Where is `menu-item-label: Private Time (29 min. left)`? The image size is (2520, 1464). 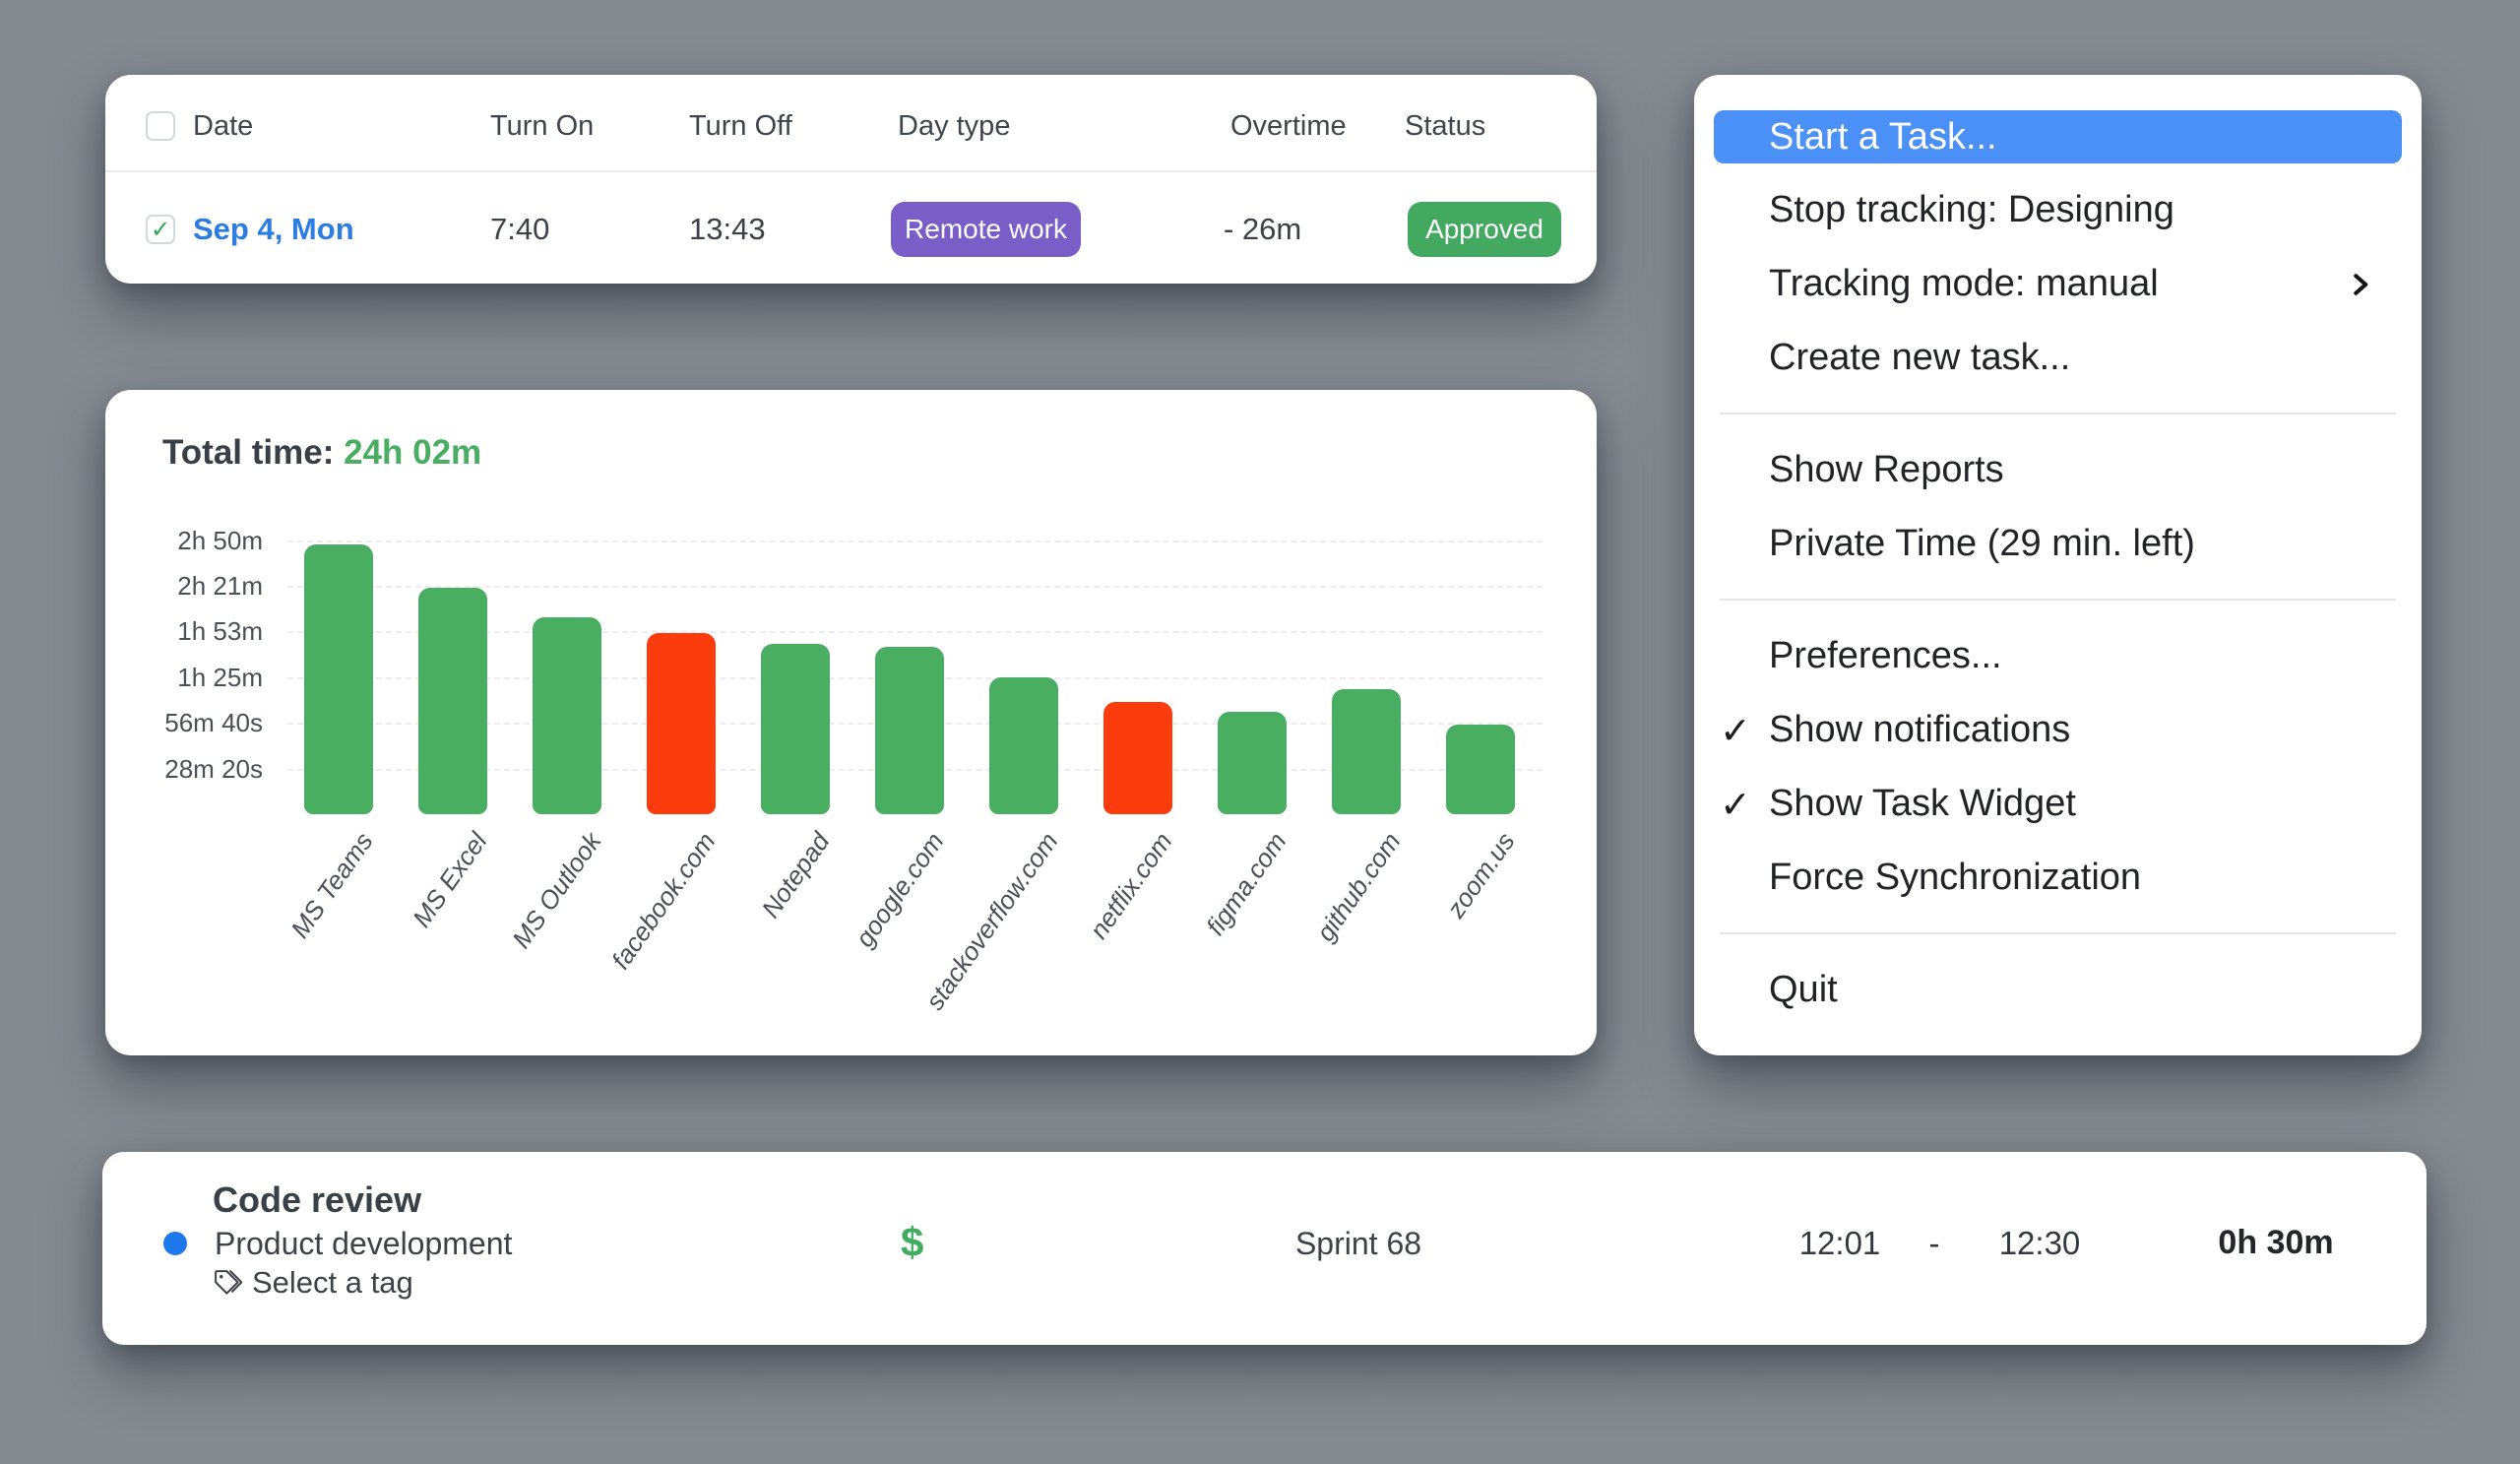
menu-item-label: Private Time (29 min. left) is located at coordinates (1982, 544).